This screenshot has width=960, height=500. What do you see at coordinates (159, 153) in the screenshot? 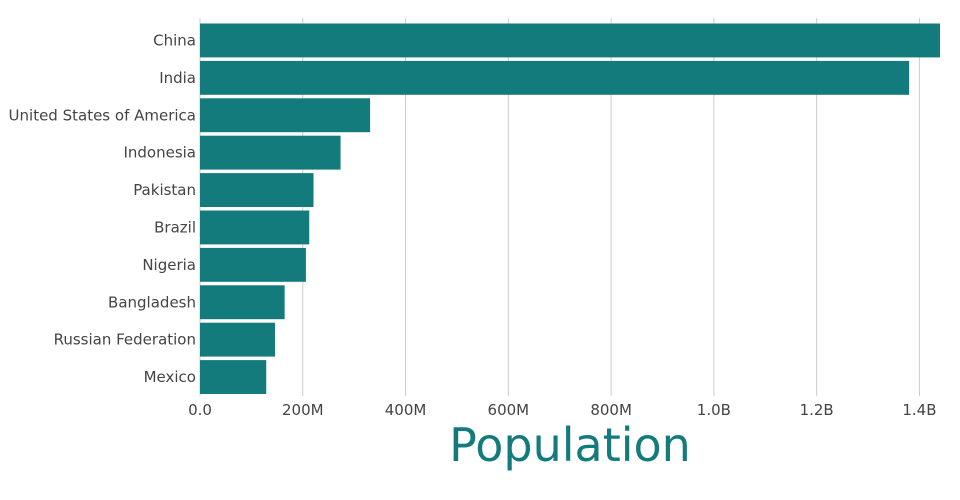
I see `category-label: Indonesia` at bounding box center [159, 153].